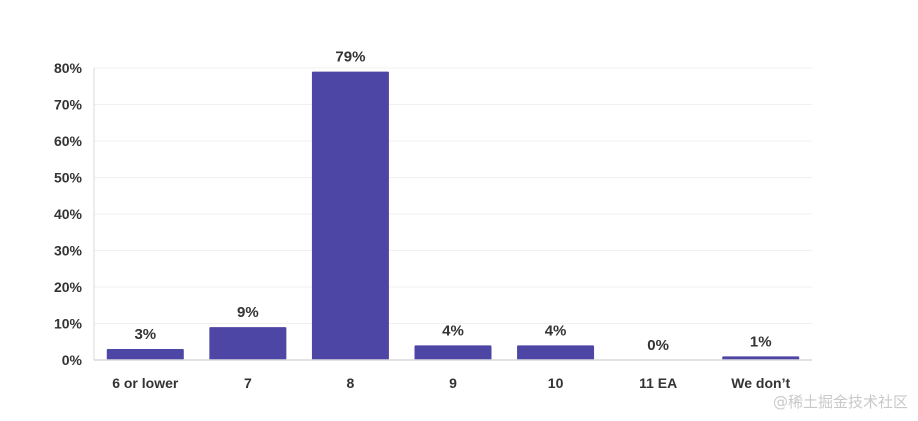 The width and height of the screenshot is (918, 421). Describe the element at coordinates (145, 334) in the screenshot. I see `data-label: 3%` at that location.